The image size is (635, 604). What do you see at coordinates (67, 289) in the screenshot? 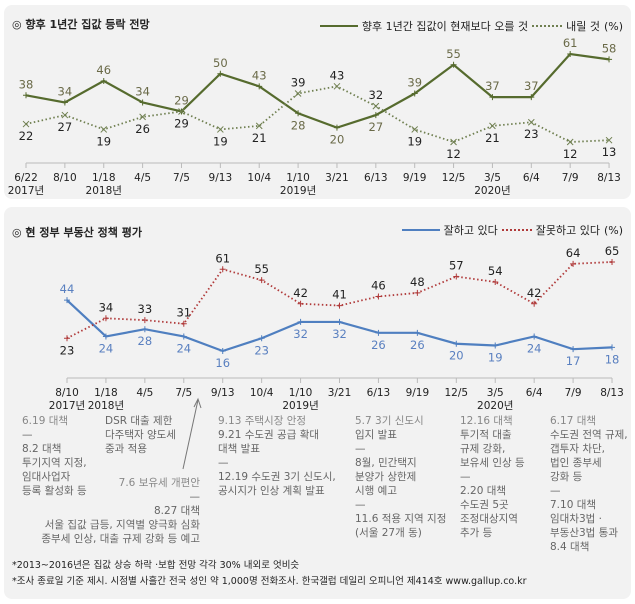
I see `data-label: 44` at bounding box center [67, 289].